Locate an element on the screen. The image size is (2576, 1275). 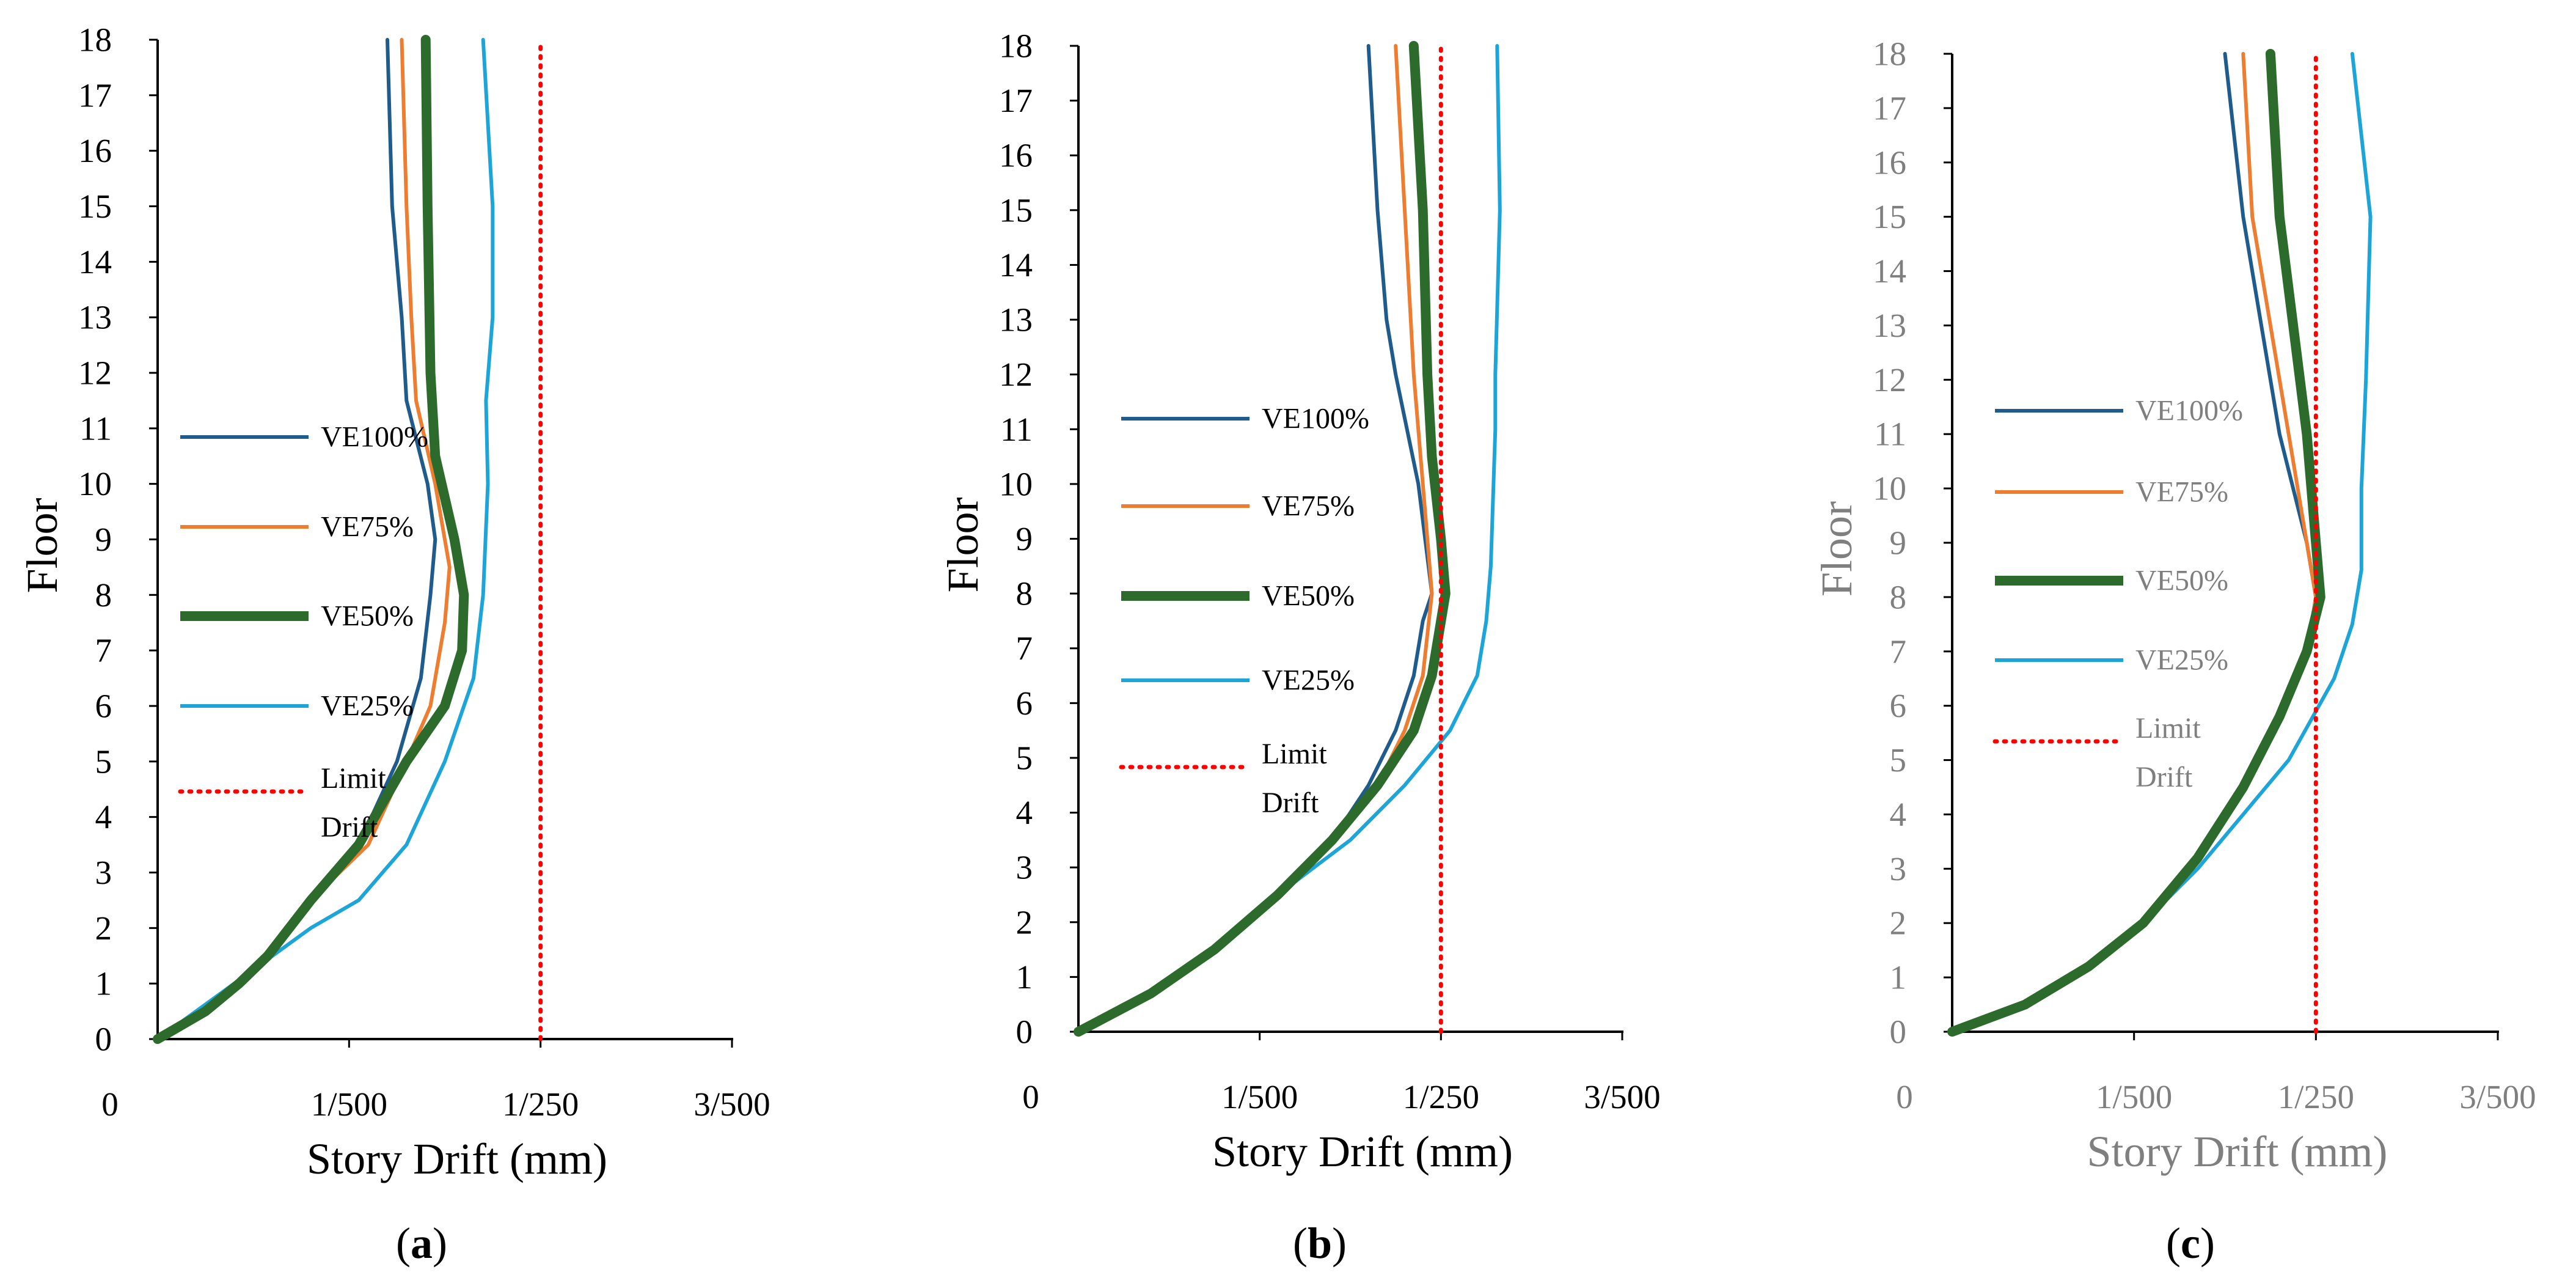
panel-caption: (b) is located at coordinates (1320, 1243).